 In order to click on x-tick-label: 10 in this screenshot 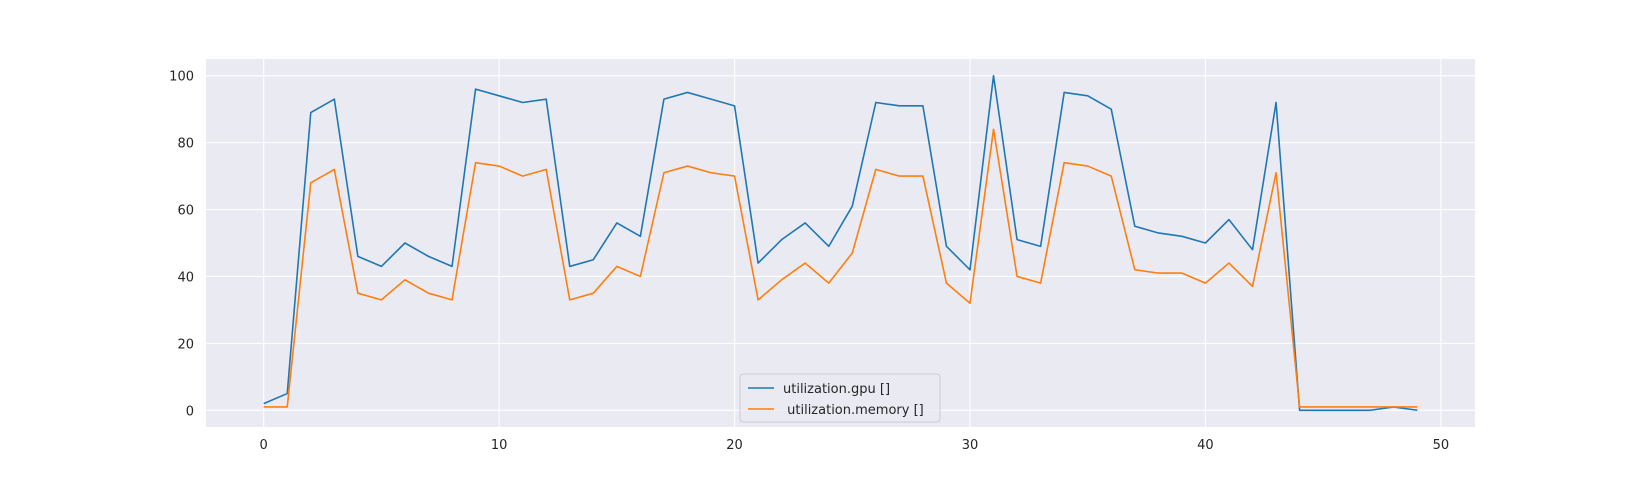, I will do `click(499, 445)`.